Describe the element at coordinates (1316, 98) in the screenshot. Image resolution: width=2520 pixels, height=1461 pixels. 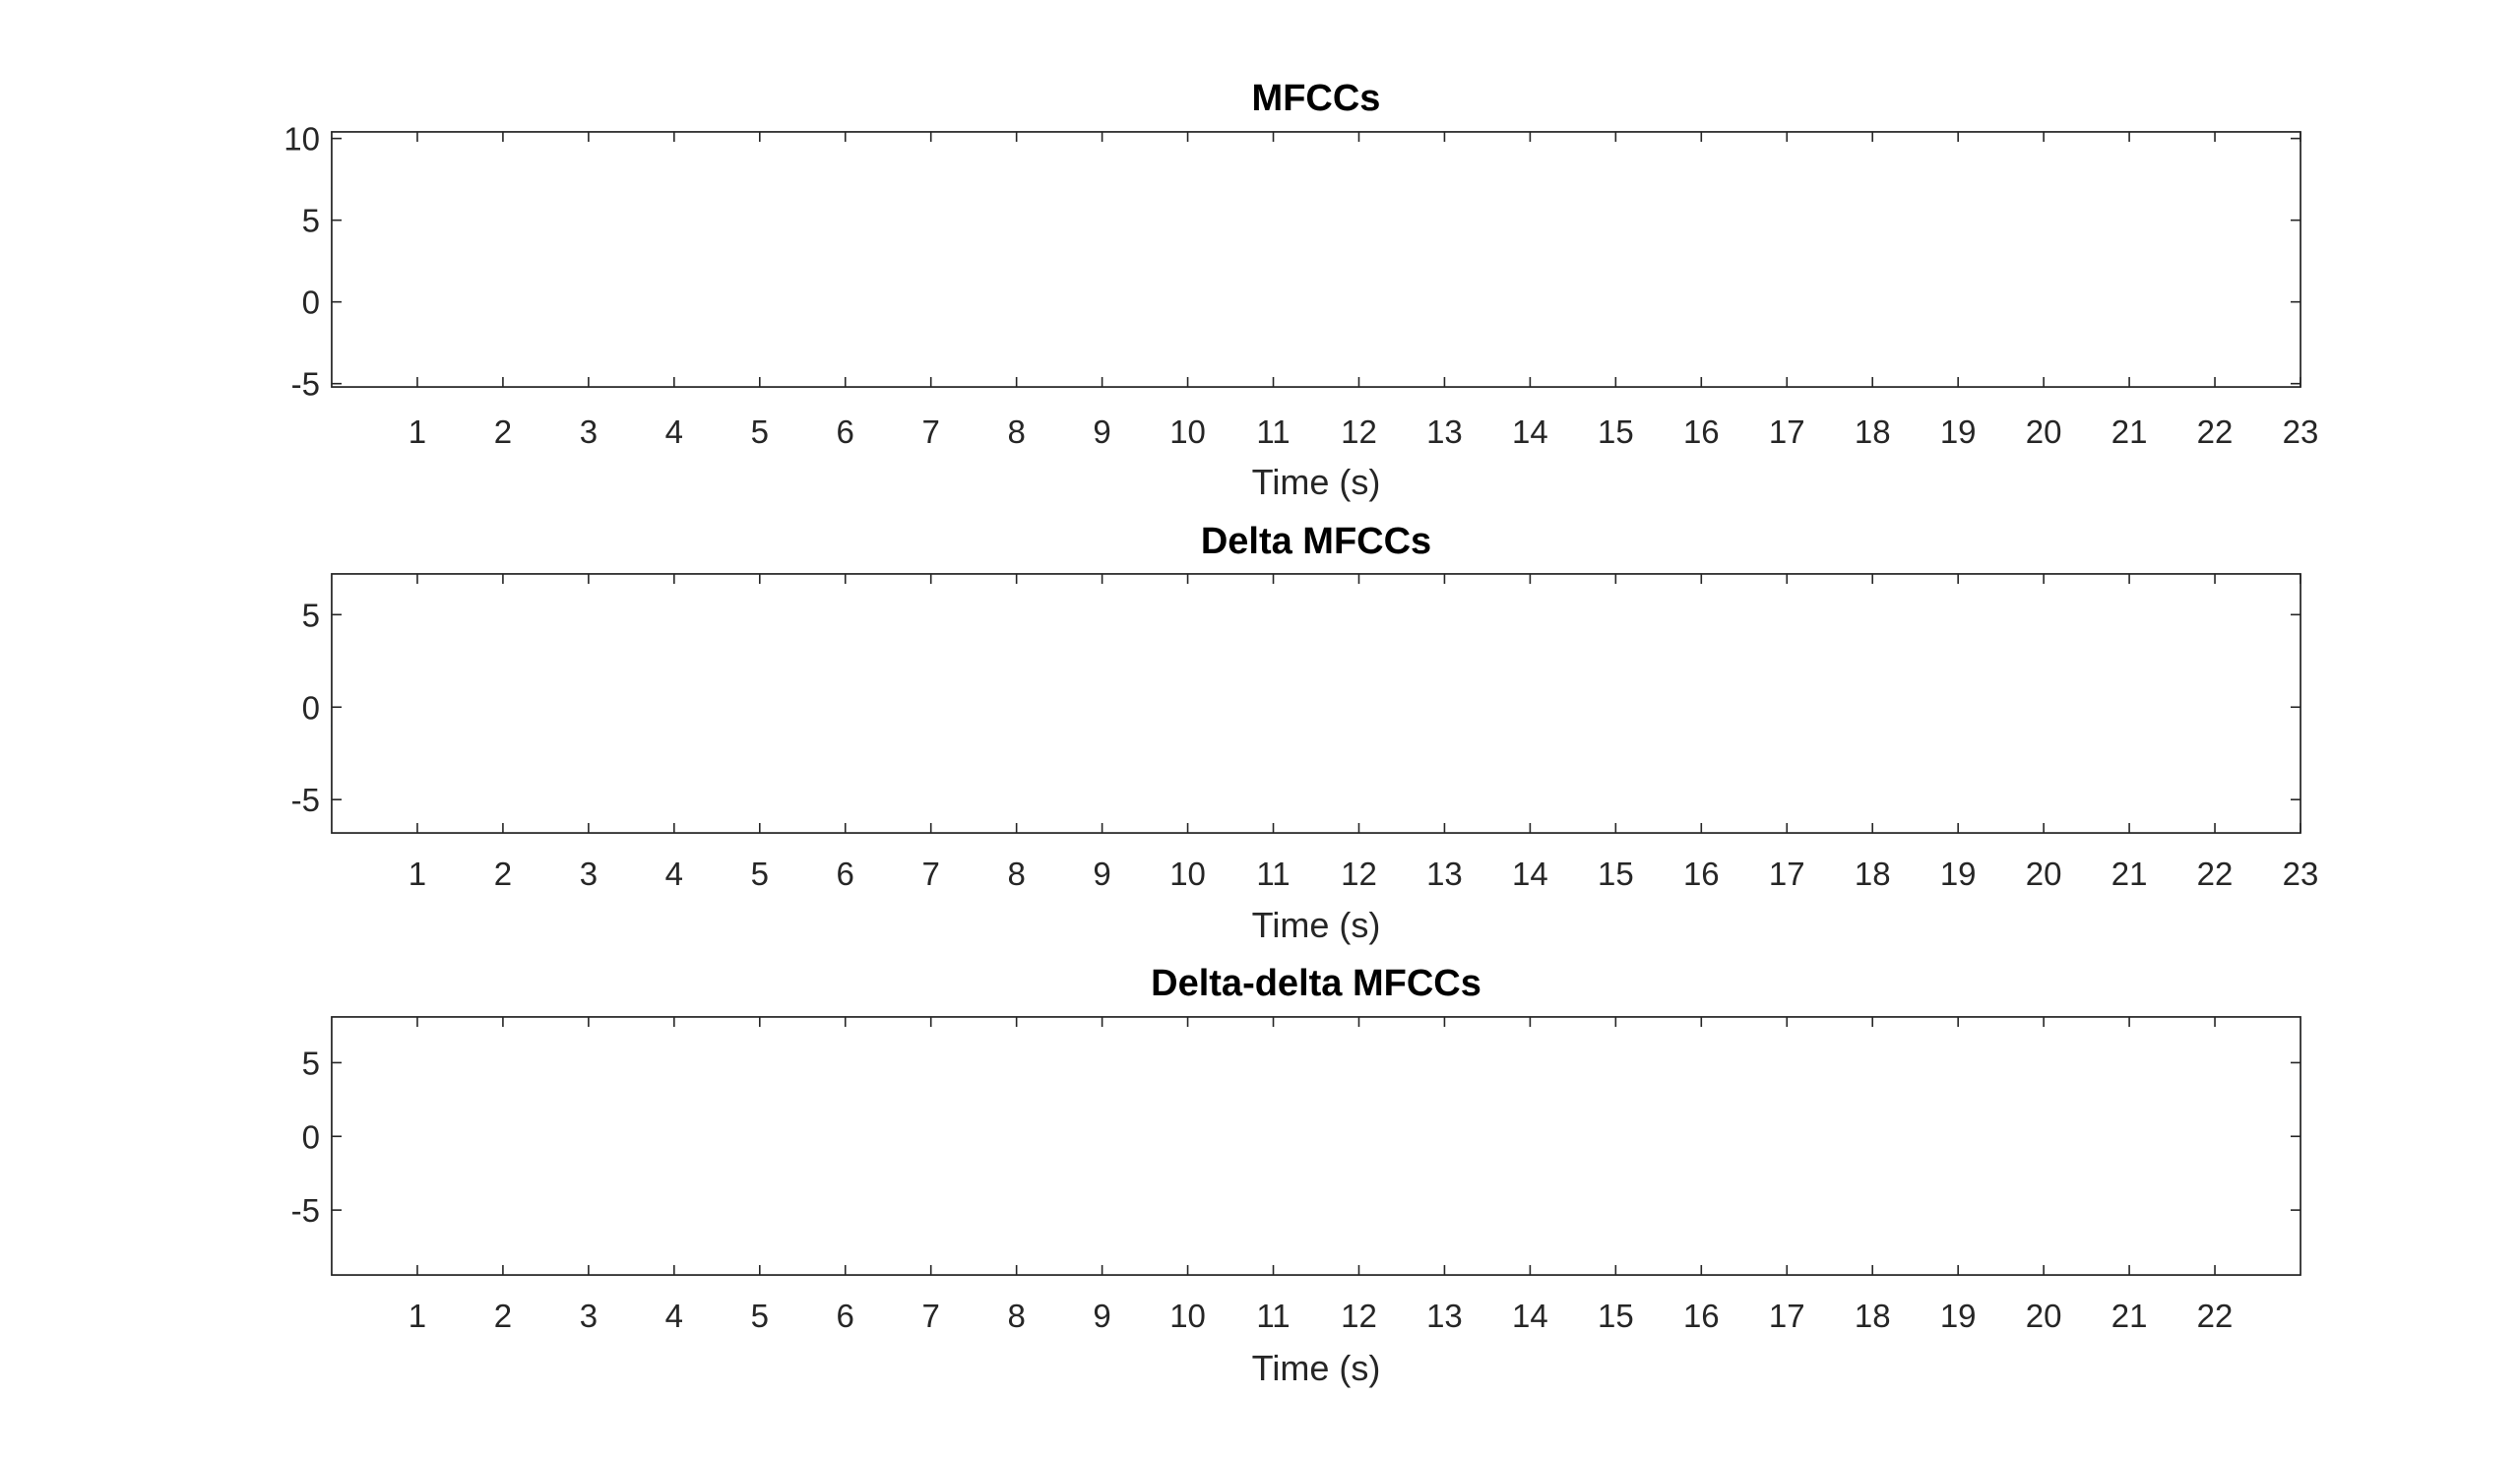
I see `subplot-title: MFCCs` at that location.